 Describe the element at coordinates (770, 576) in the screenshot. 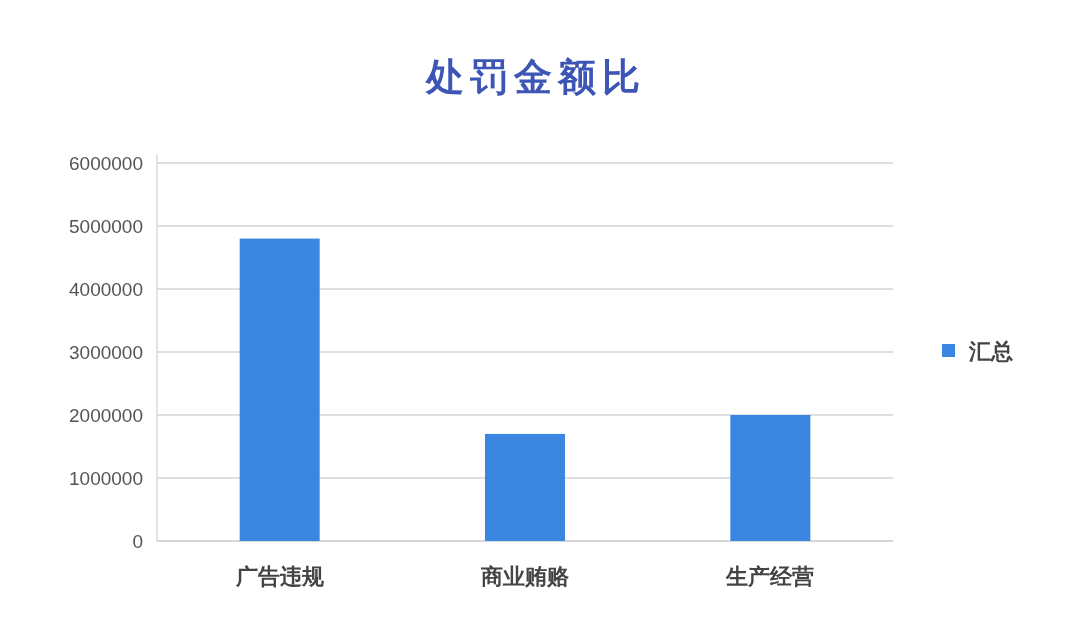

I see `x-tick-label: 生产经营` at that location.